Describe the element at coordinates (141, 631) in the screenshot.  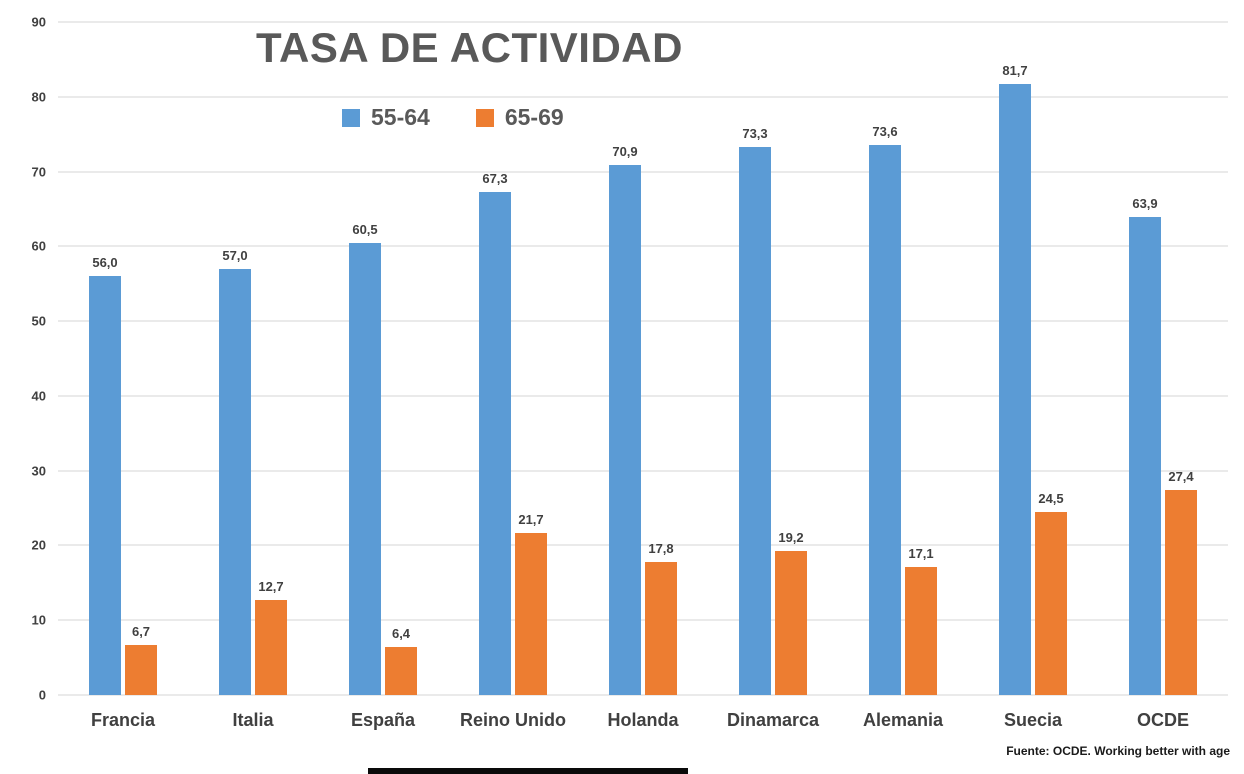
I see `bar-value-label: 6,7` at that location.